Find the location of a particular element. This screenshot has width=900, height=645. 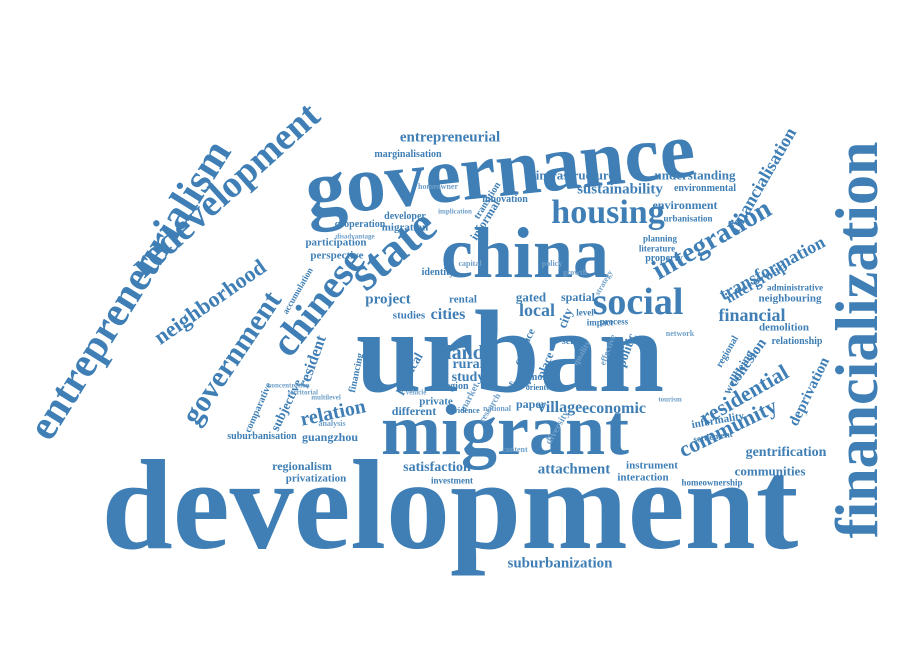

cloud-word-privatization: privatization is located at coordinates (316, 478).